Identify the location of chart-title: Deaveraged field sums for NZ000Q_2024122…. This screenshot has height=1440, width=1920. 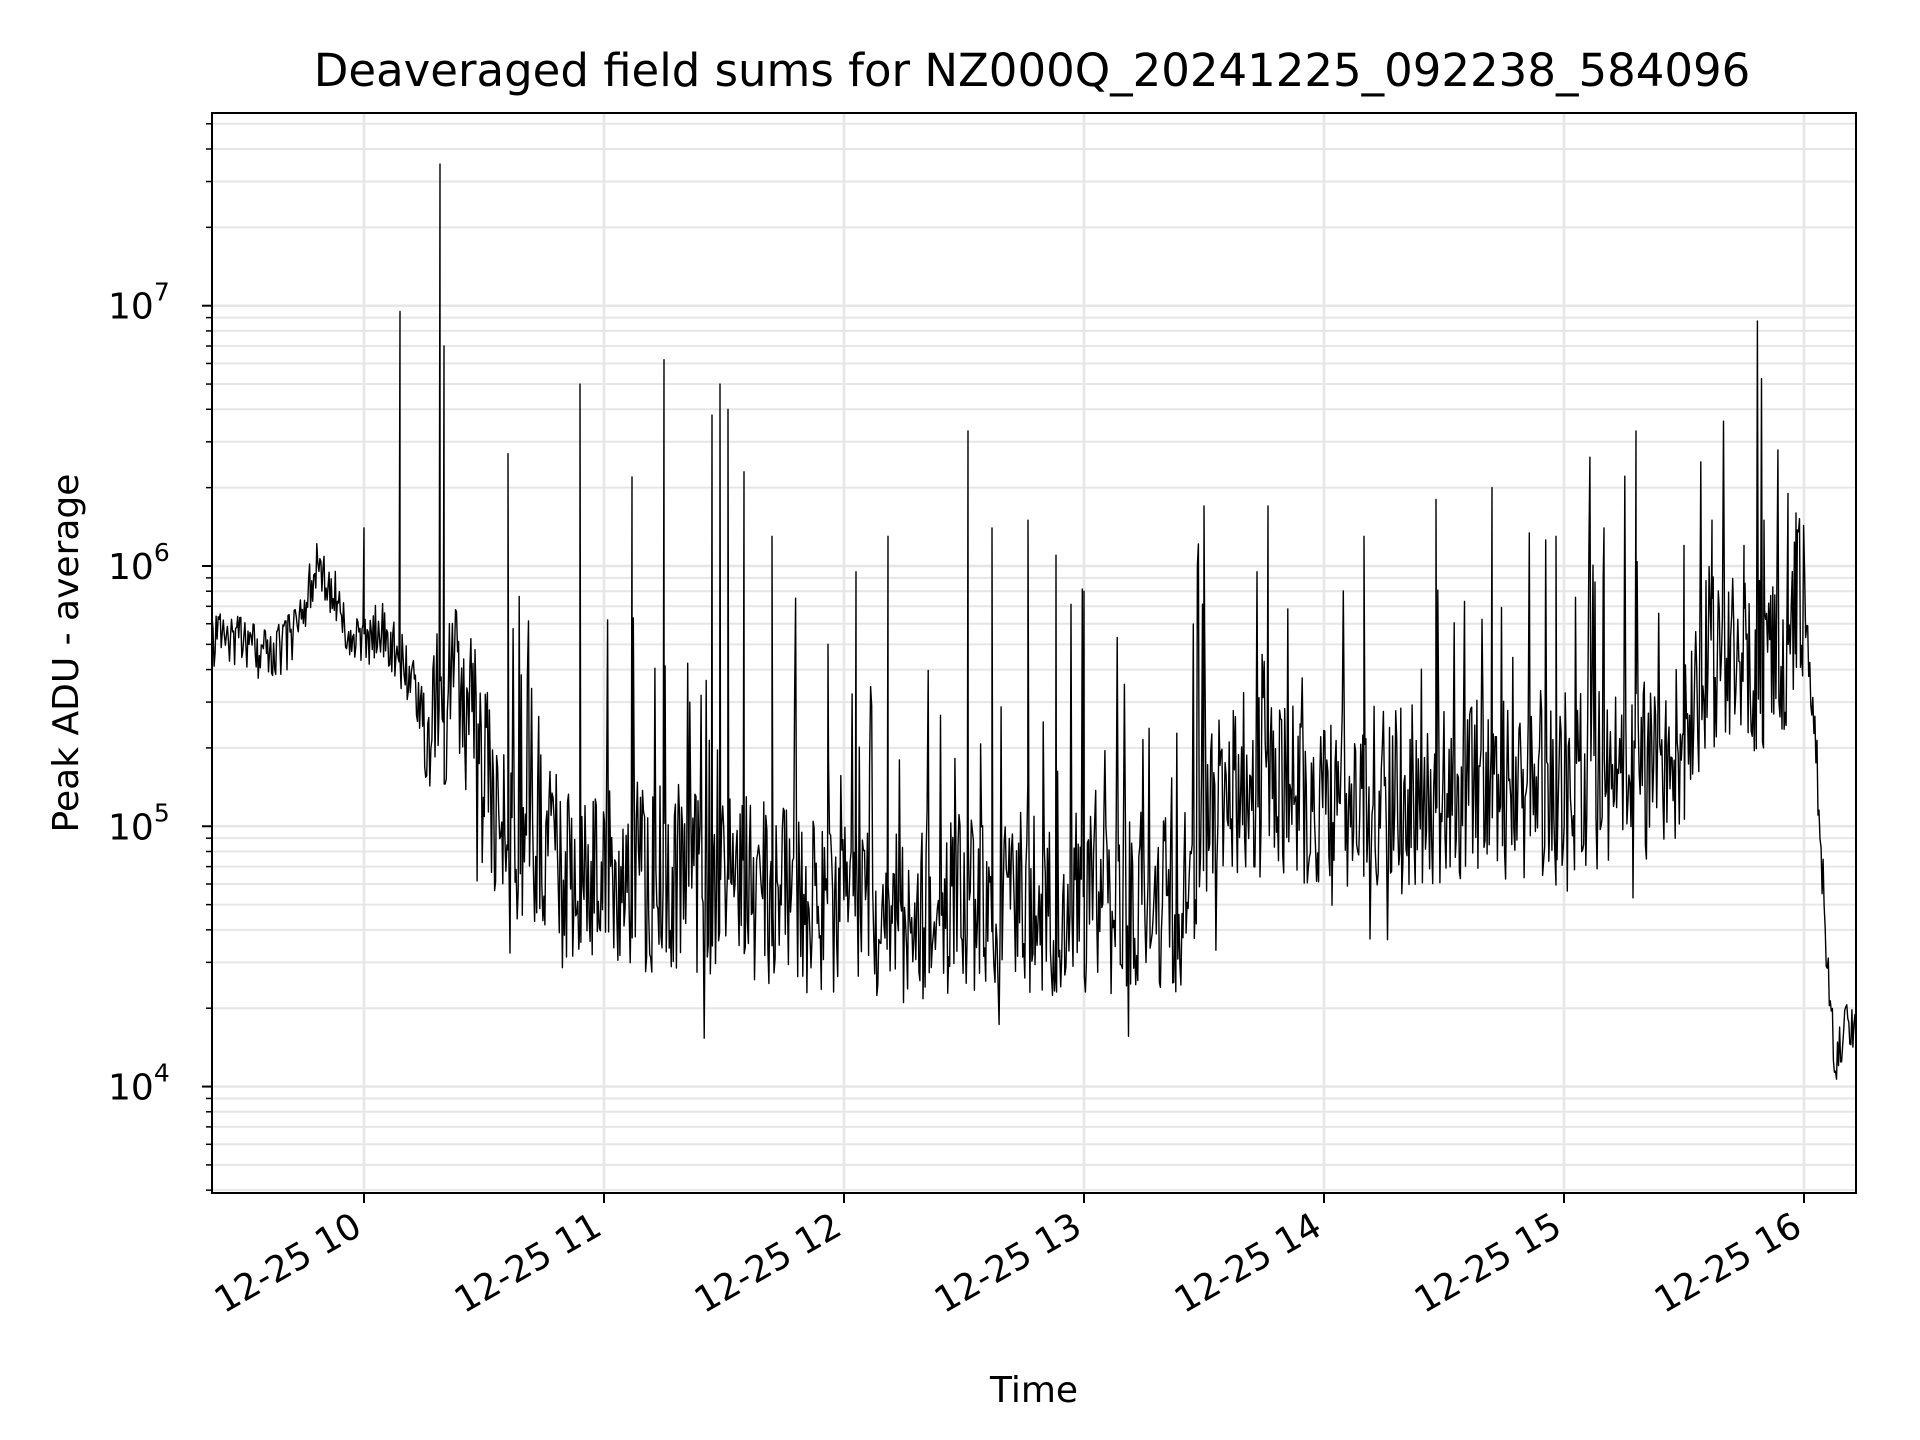
(1032, 70).